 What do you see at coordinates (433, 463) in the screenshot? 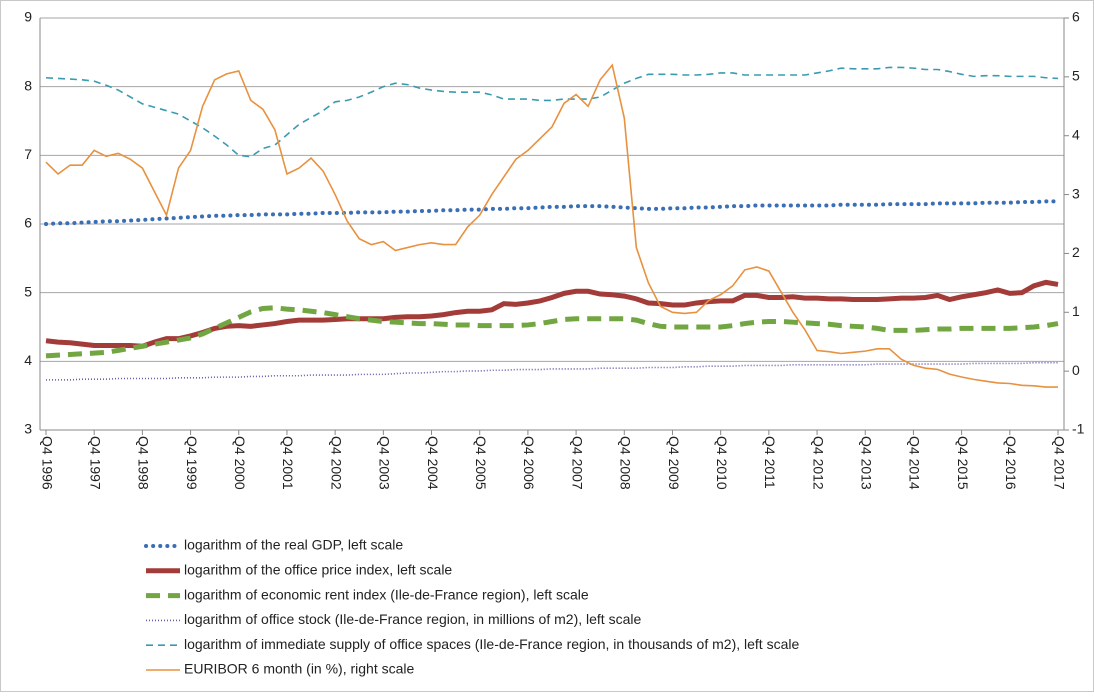
I see `x-tick-label: Q4 2004` at bounding box center [433, 463].